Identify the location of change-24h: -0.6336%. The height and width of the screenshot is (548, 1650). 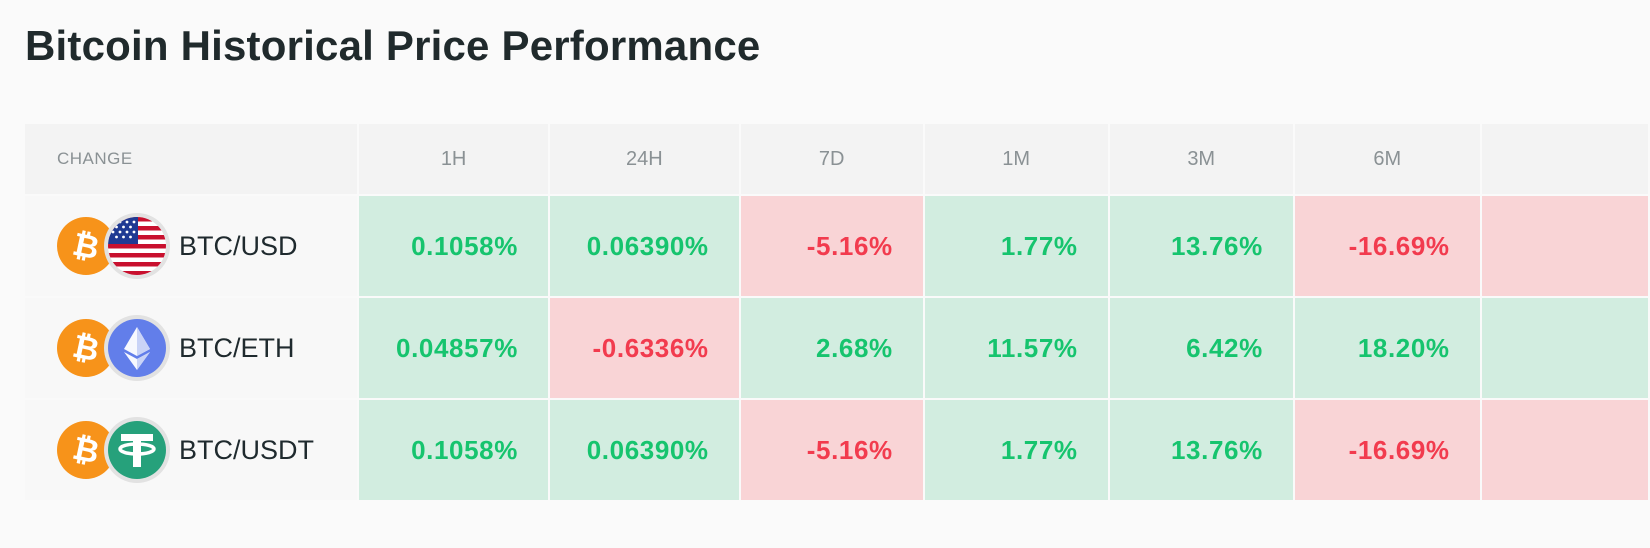
(644, 348).